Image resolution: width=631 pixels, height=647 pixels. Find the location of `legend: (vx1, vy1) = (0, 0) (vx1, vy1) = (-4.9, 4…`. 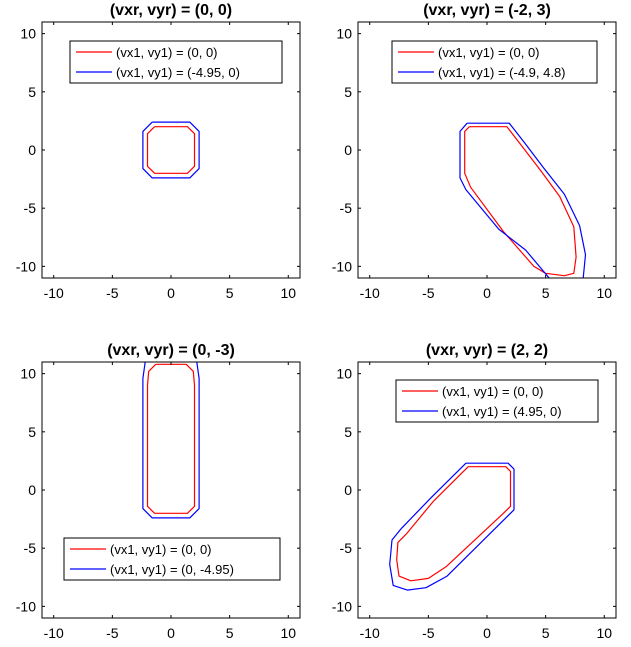

legend: (vx1, vy1) = (0, 0) (vx1, vy1) = (-4.9, 4… is located at coordinates (494, 62).